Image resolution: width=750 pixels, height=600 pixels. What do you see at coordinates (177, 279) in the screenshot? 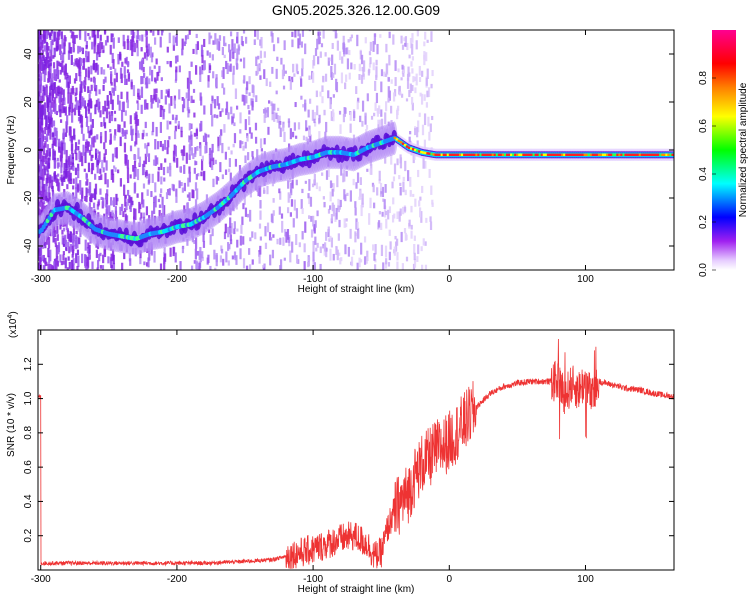
I see `x-tick-label: -200` at bounding box center [177, 279].